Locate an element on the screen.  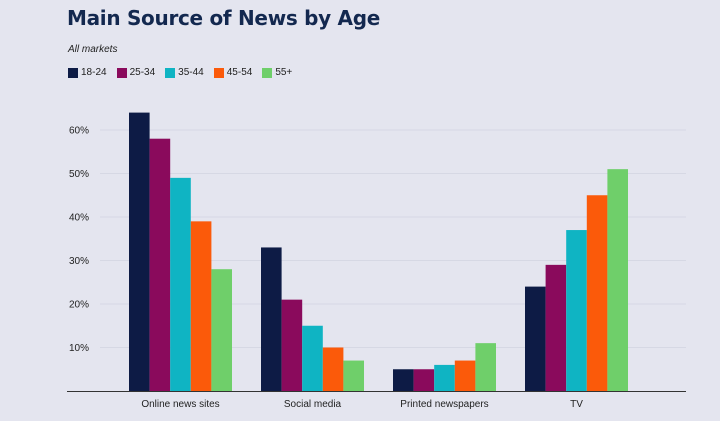
y-tick-label: 60% is located at coordinates (79, 131).